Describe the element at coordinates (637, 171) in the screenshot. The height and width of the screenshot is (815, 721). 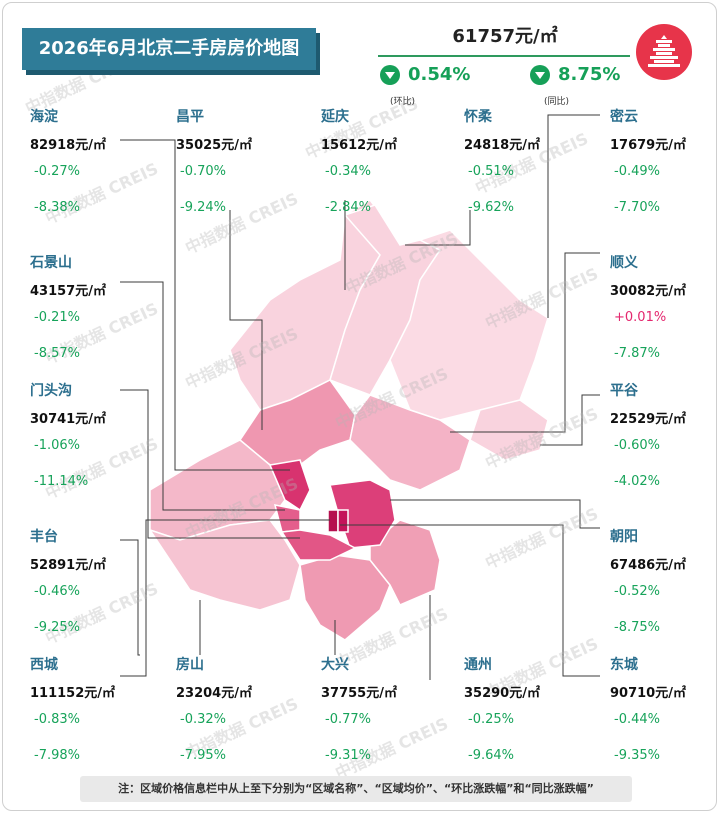
I see `district-mom: -0.49%` at that location.